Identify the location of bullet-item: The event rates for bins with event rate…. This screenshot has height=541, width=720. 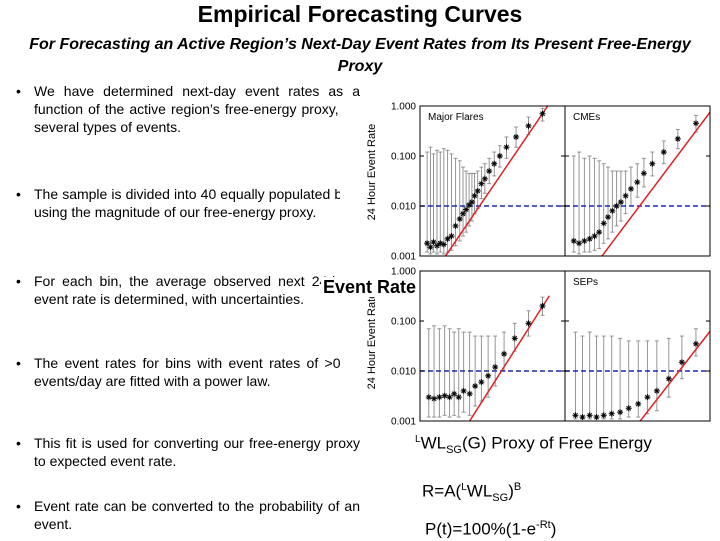
(187, 372).